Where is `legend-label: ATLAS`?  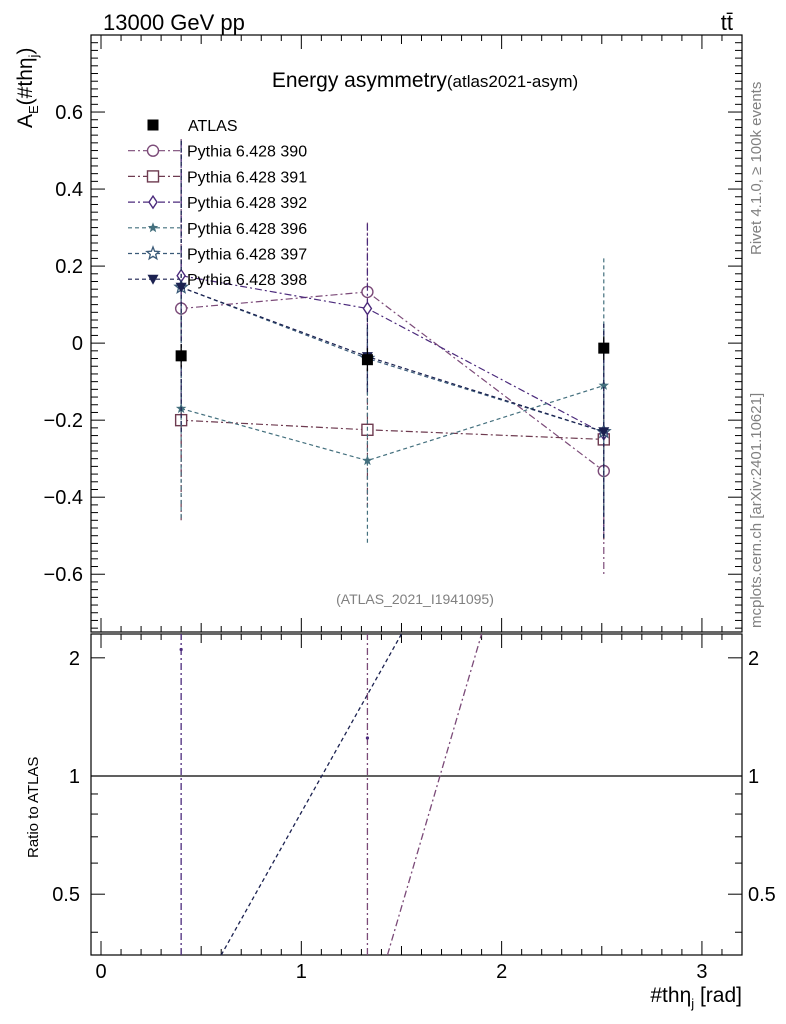
legend-label: ATLAS is located at coordinates (213, 126).